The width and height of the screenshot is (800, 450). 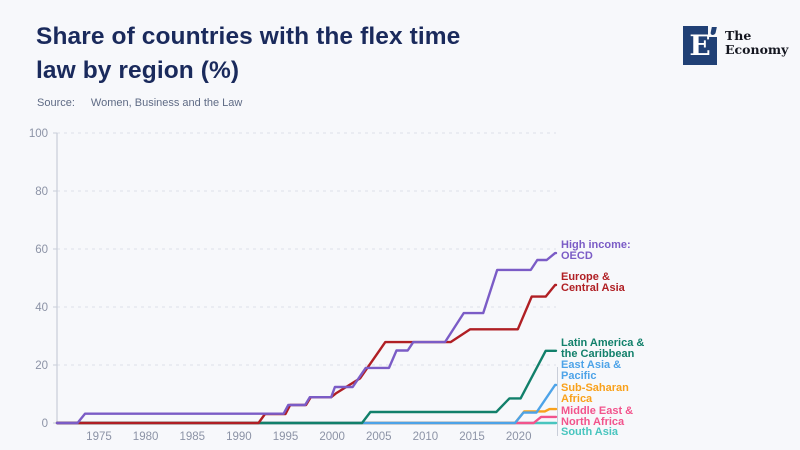 I want to click on page-title-line1: Share of countries with the flex time, so click(x=248, y=36).